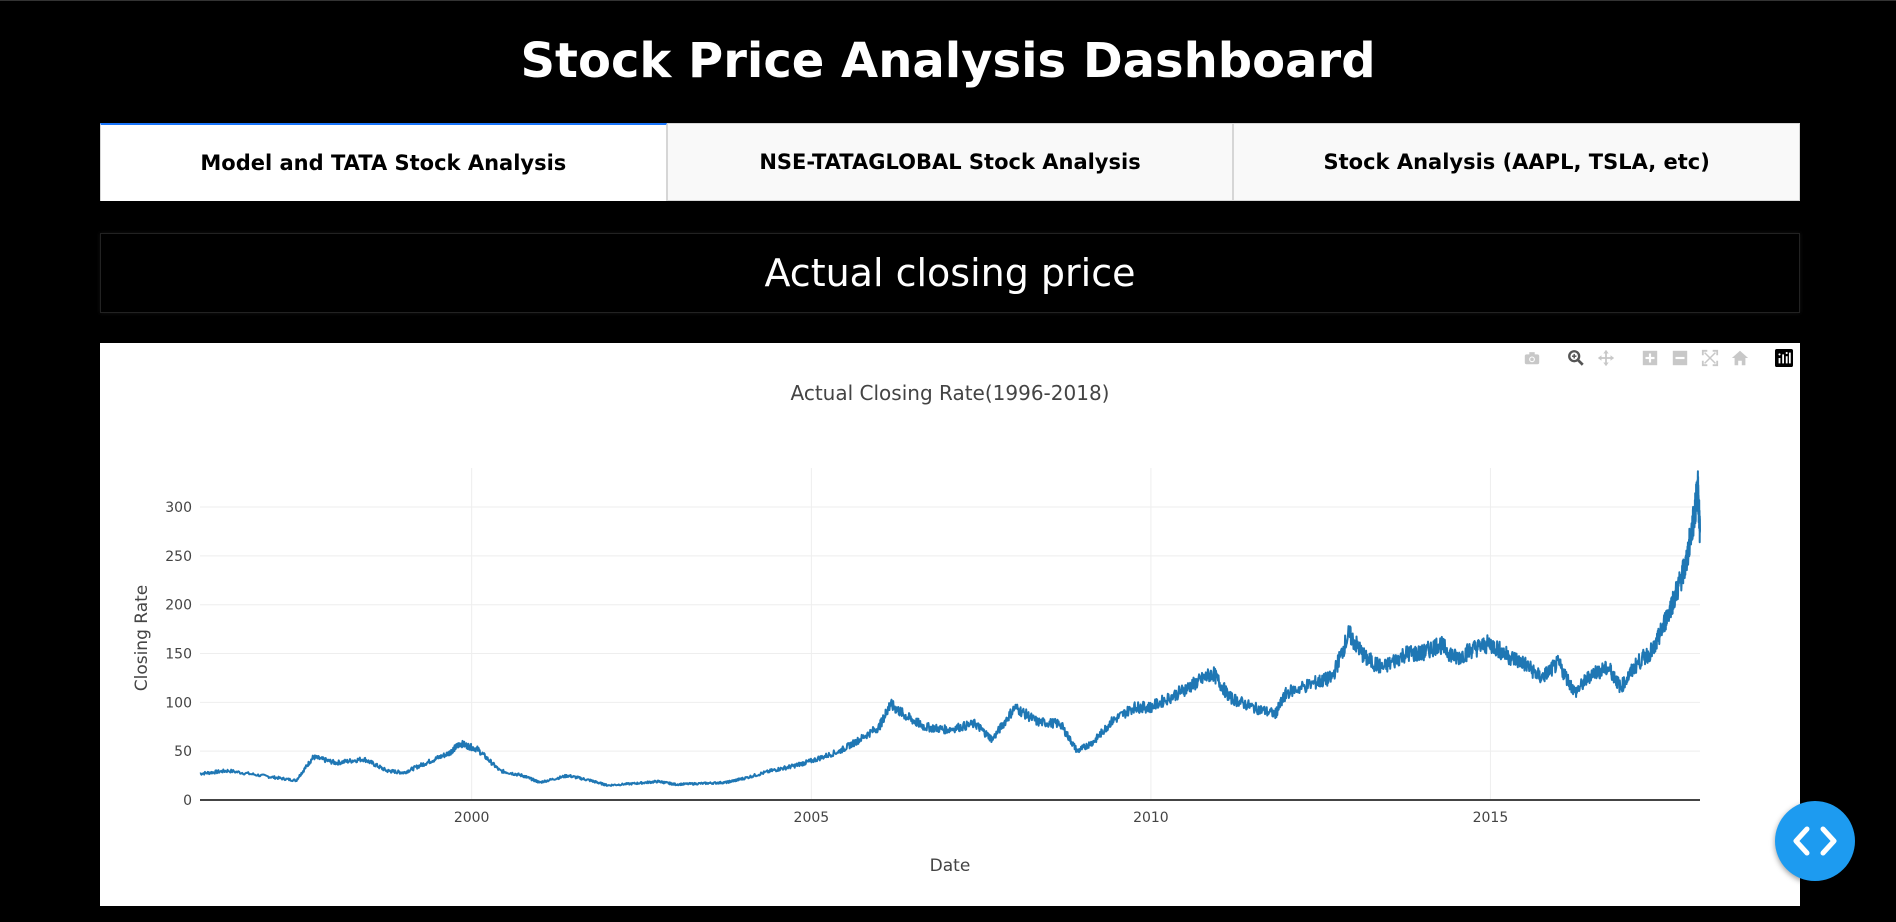 This screenshot has width=1896, height=922. Describe the element at coordinates (950, 866) in the screenshot. I see `x-axis-title: Date` at that location.